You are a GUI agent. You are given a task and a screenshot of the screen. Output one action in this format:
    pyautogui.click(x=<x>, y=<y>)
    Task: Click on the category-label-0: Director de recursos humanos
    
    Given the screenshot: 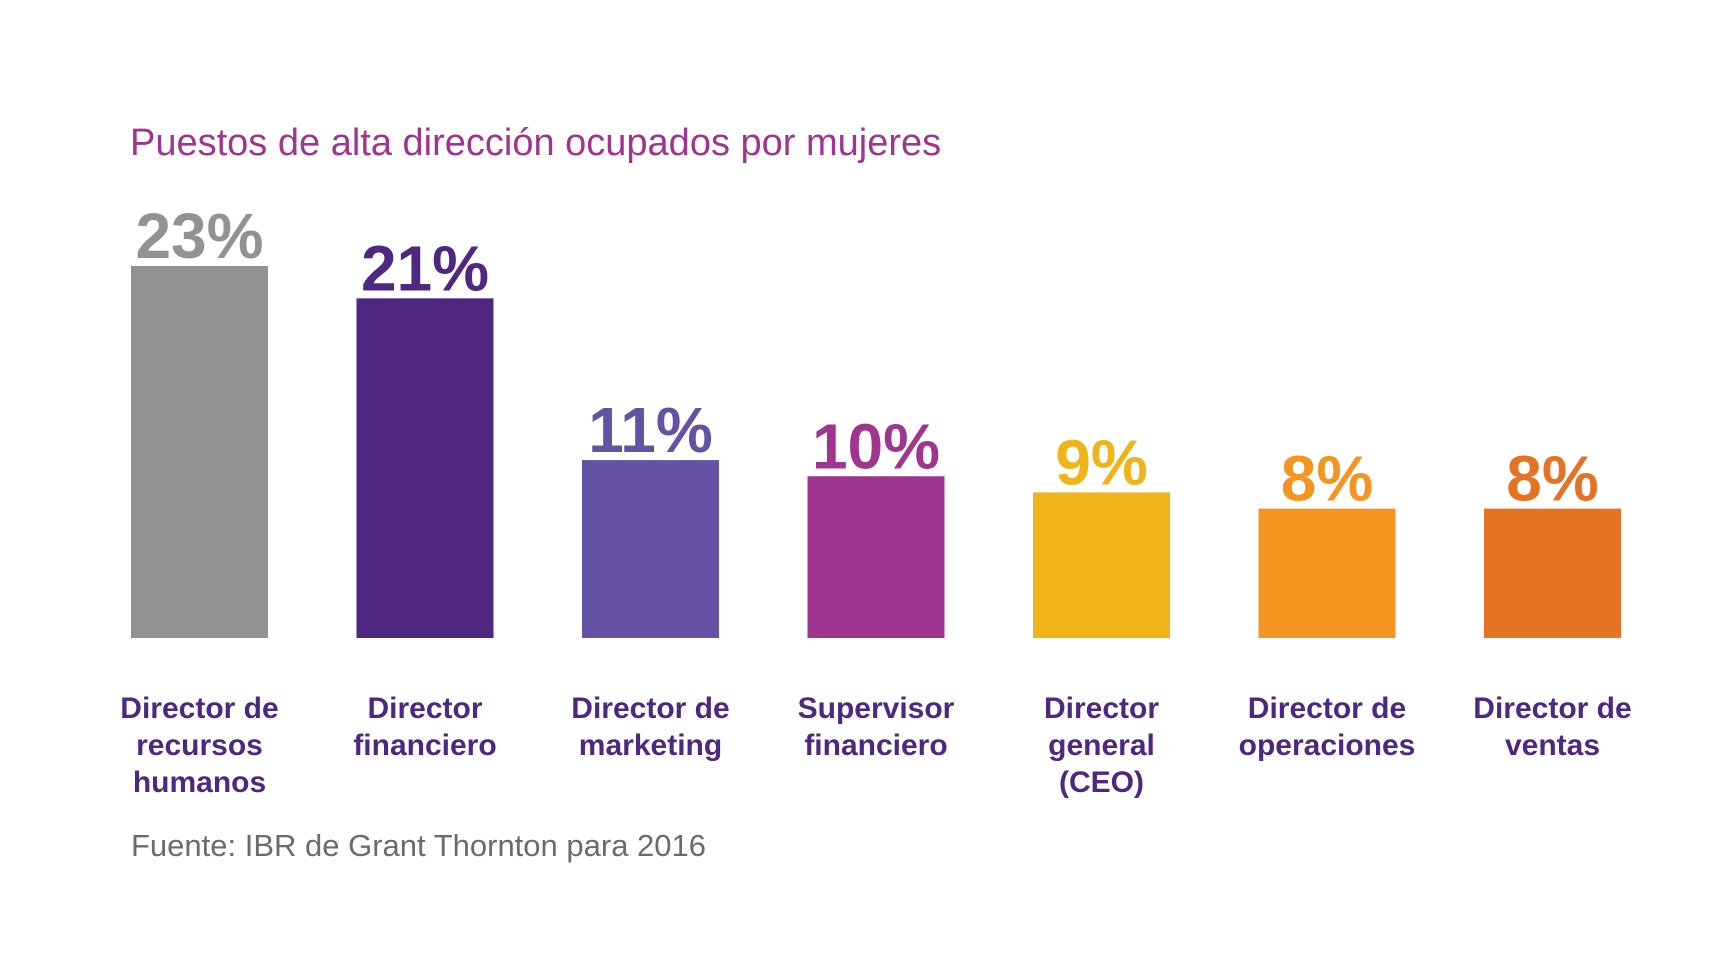 What is the action you would take?
    pyautogui.click(x=200, y=745)
    